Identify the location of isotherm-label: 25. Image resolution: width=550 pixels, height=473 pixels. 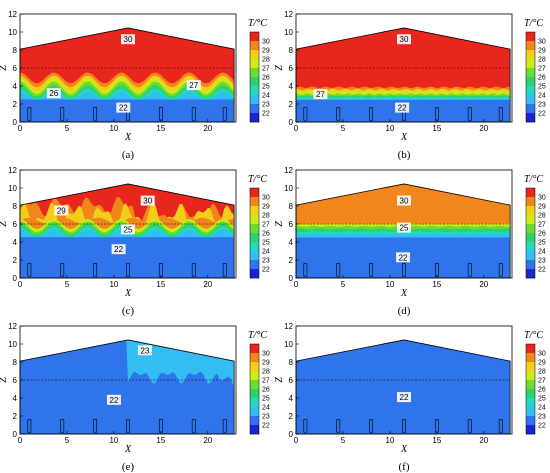
(128, 229).